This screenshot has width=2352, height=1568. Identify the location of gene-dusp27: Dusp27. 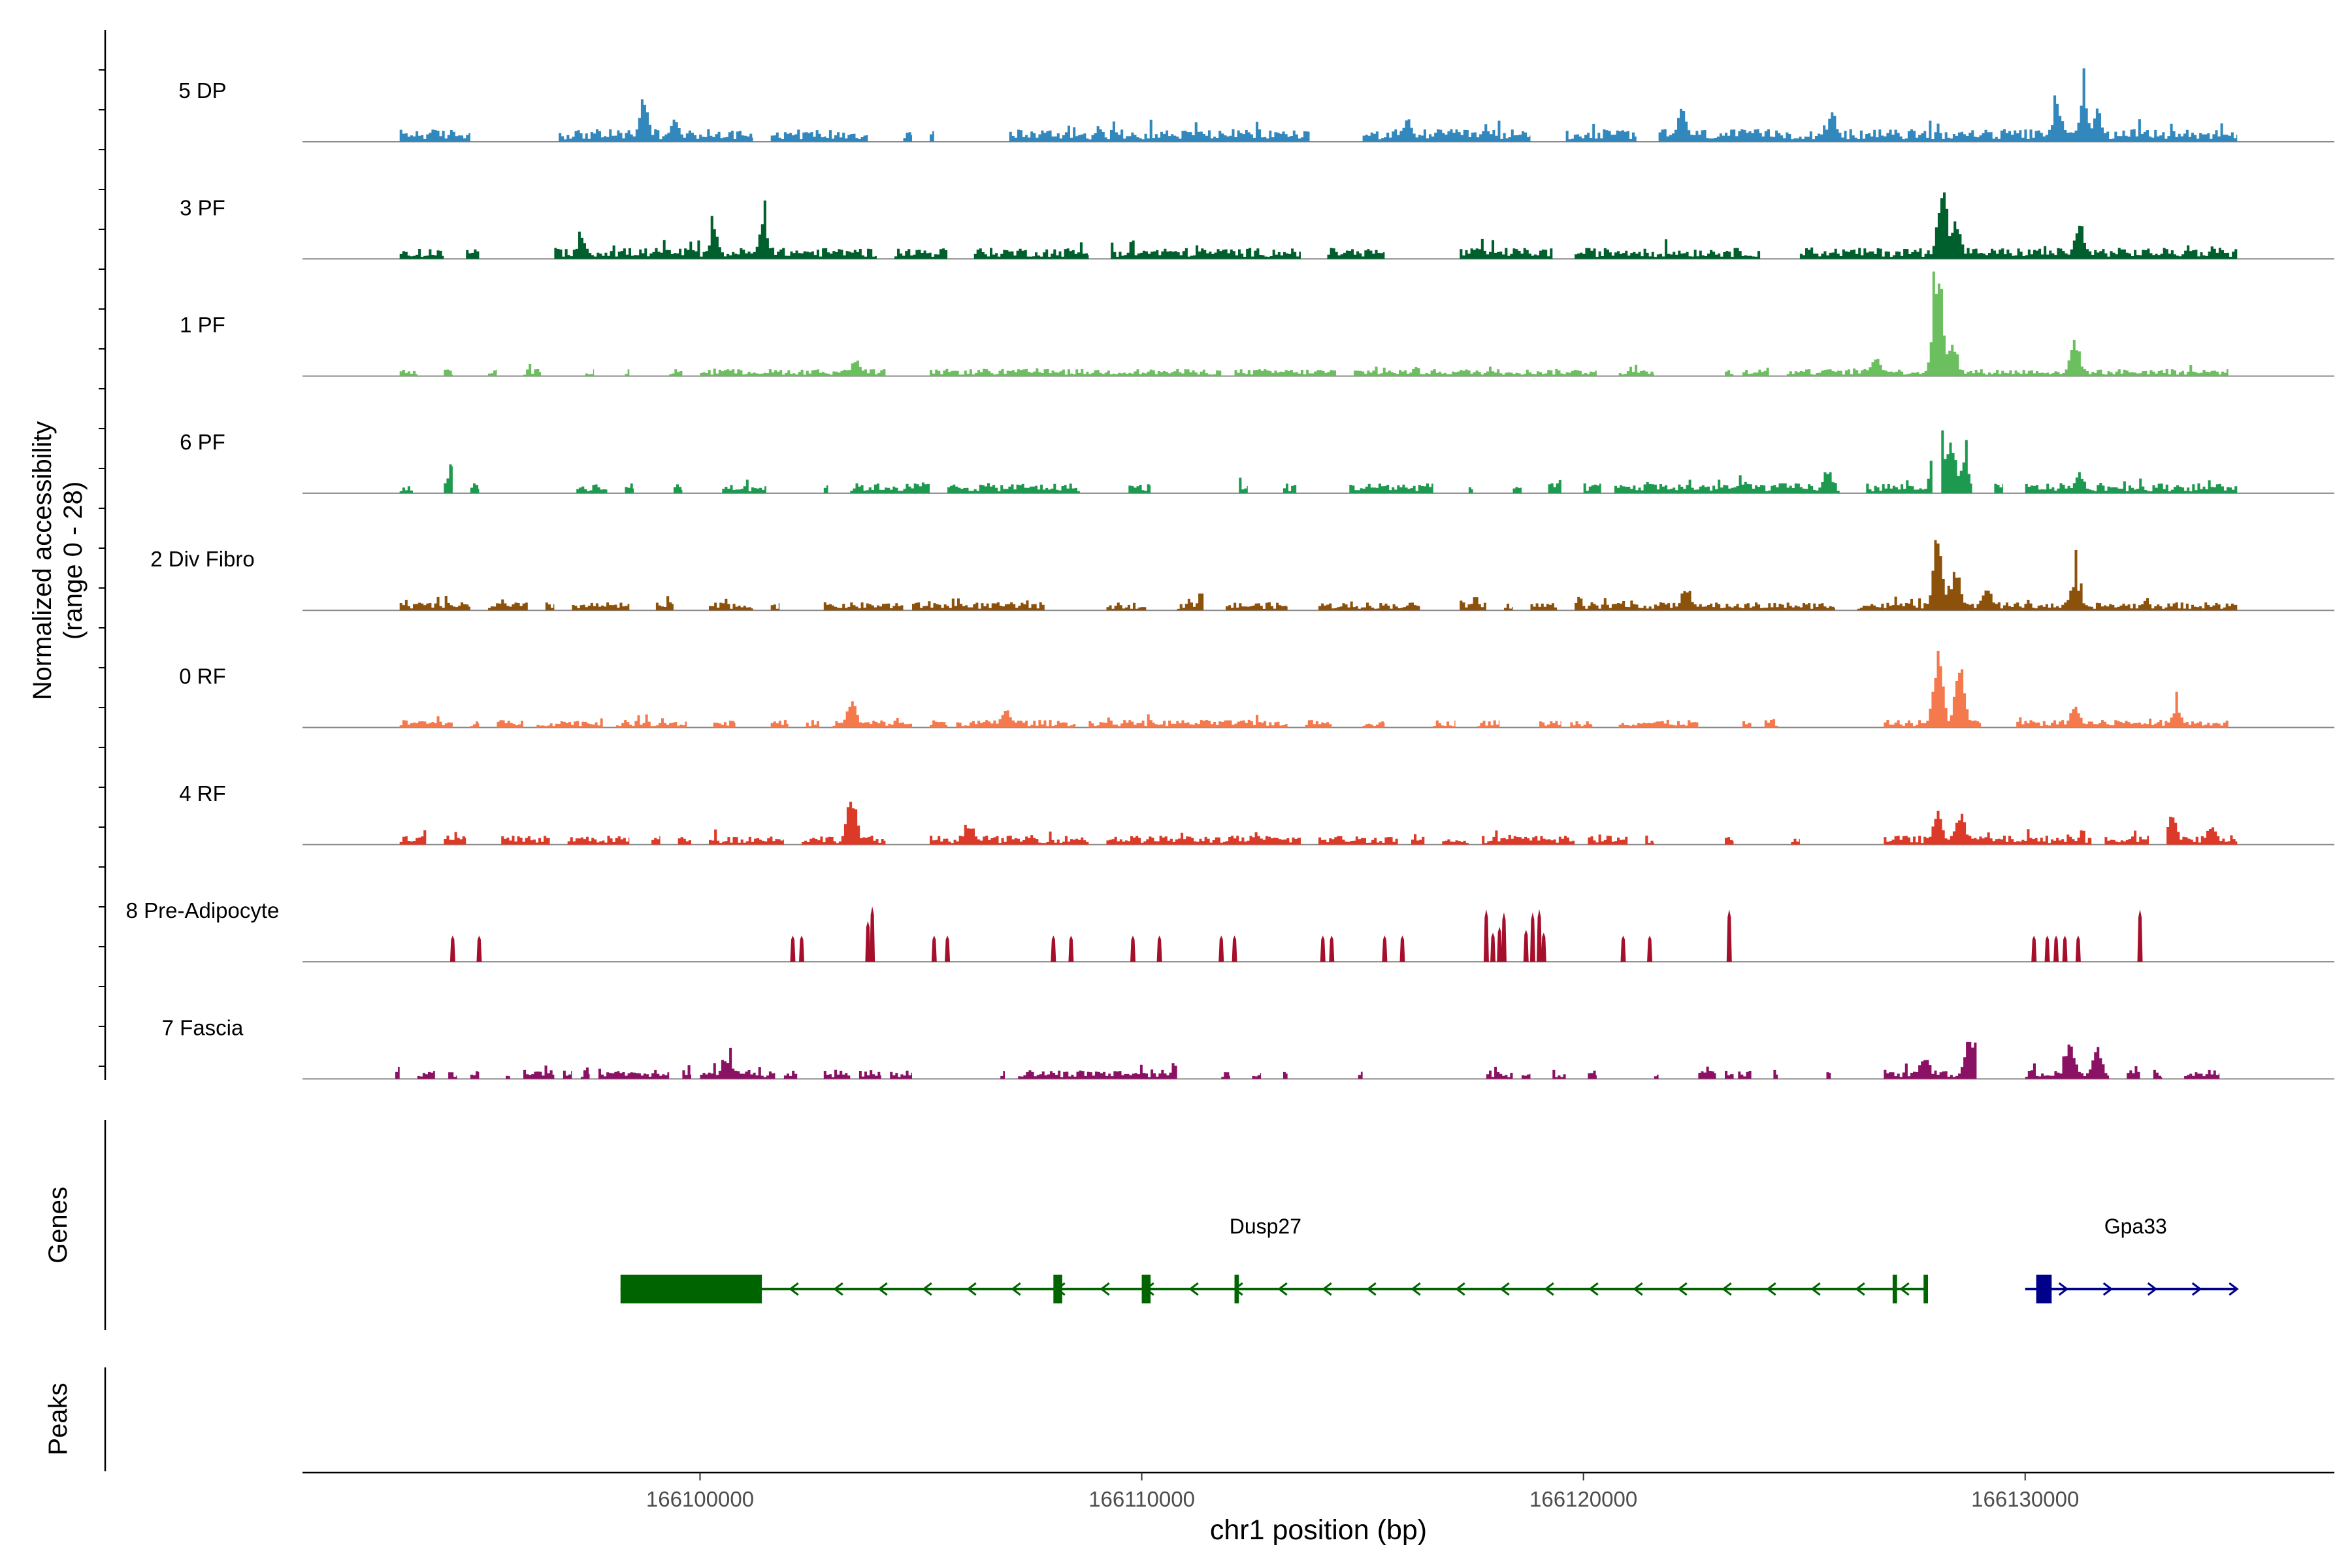
(1274, 1259).